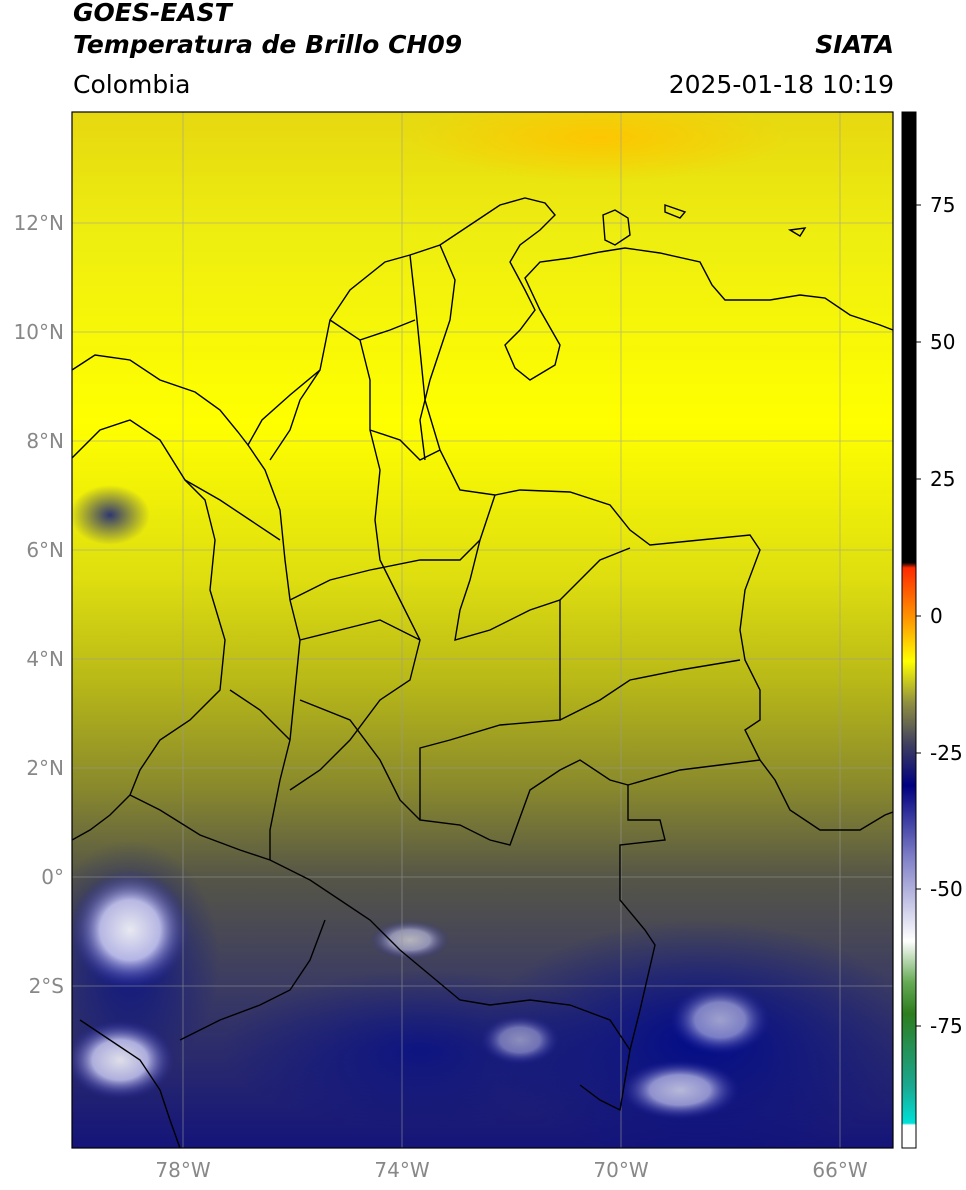 This screenshot has width=966, height=1190. Describe the element at coordinates (511, 1170) in the screenshot. I see `lon-tick-labels: 78°W 74°W 70°W 66°W` at that location.